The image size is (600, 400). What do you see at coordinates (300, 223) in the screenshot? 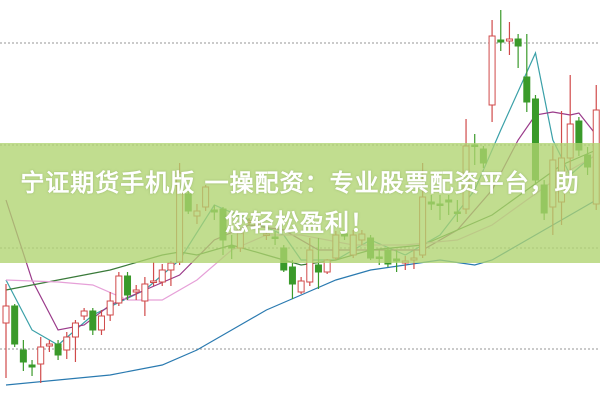
I see `banner-text-line2: 您轻松盈利！` at bounding box center [300, 223].